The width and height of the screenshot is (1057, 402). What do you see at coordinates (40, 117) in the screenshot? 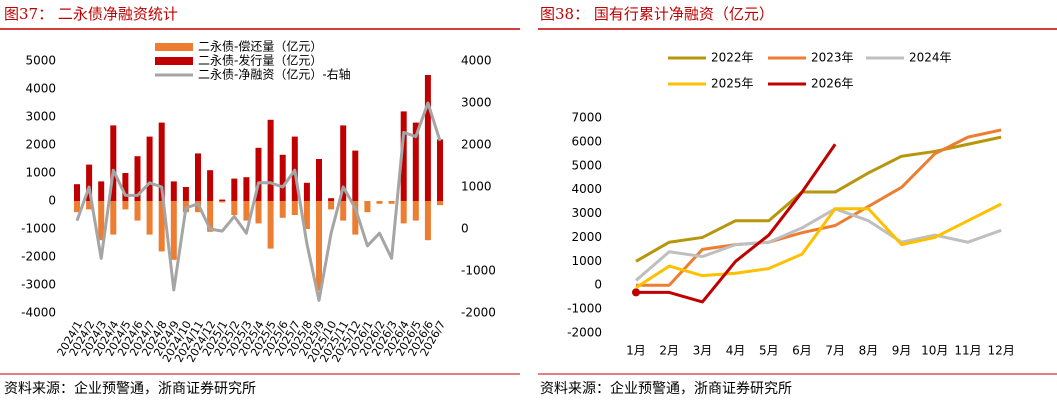
I see `y-tick-label: 3000` at bounding box center [40, 117].